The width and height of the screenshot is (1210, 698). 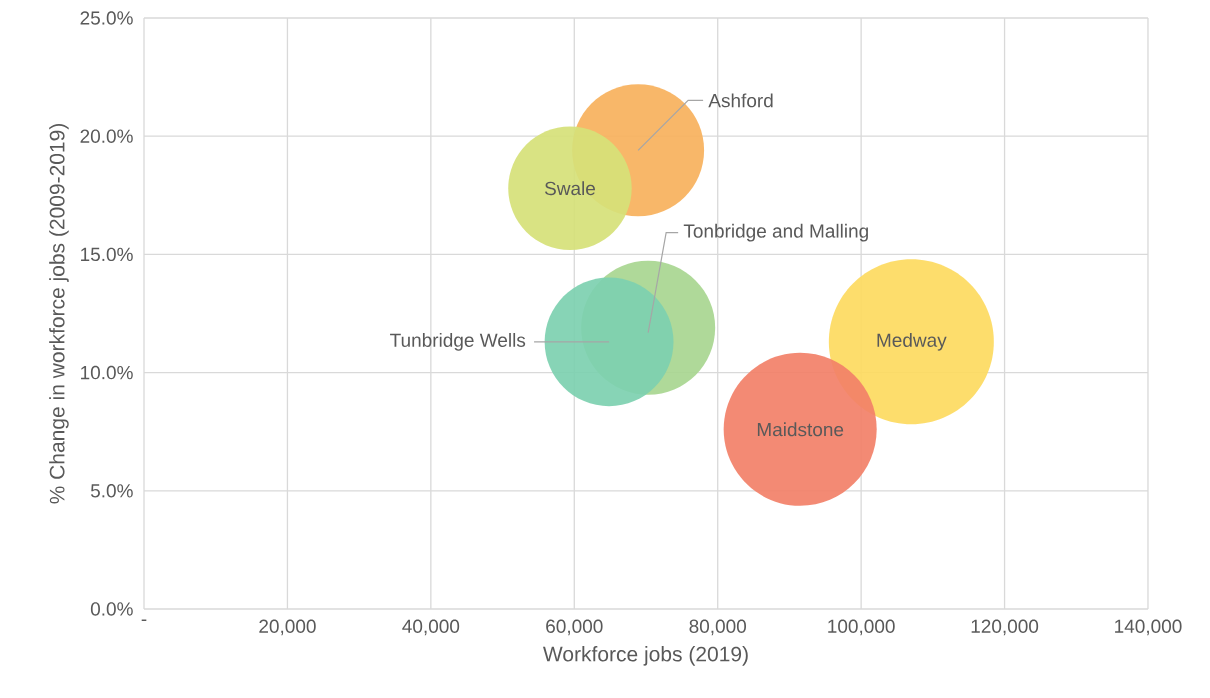 What do you see at coordinates (1005, 627) in the screenshot?
I see `x-tick-label: 120,000` at bounding box center [1005, 627].